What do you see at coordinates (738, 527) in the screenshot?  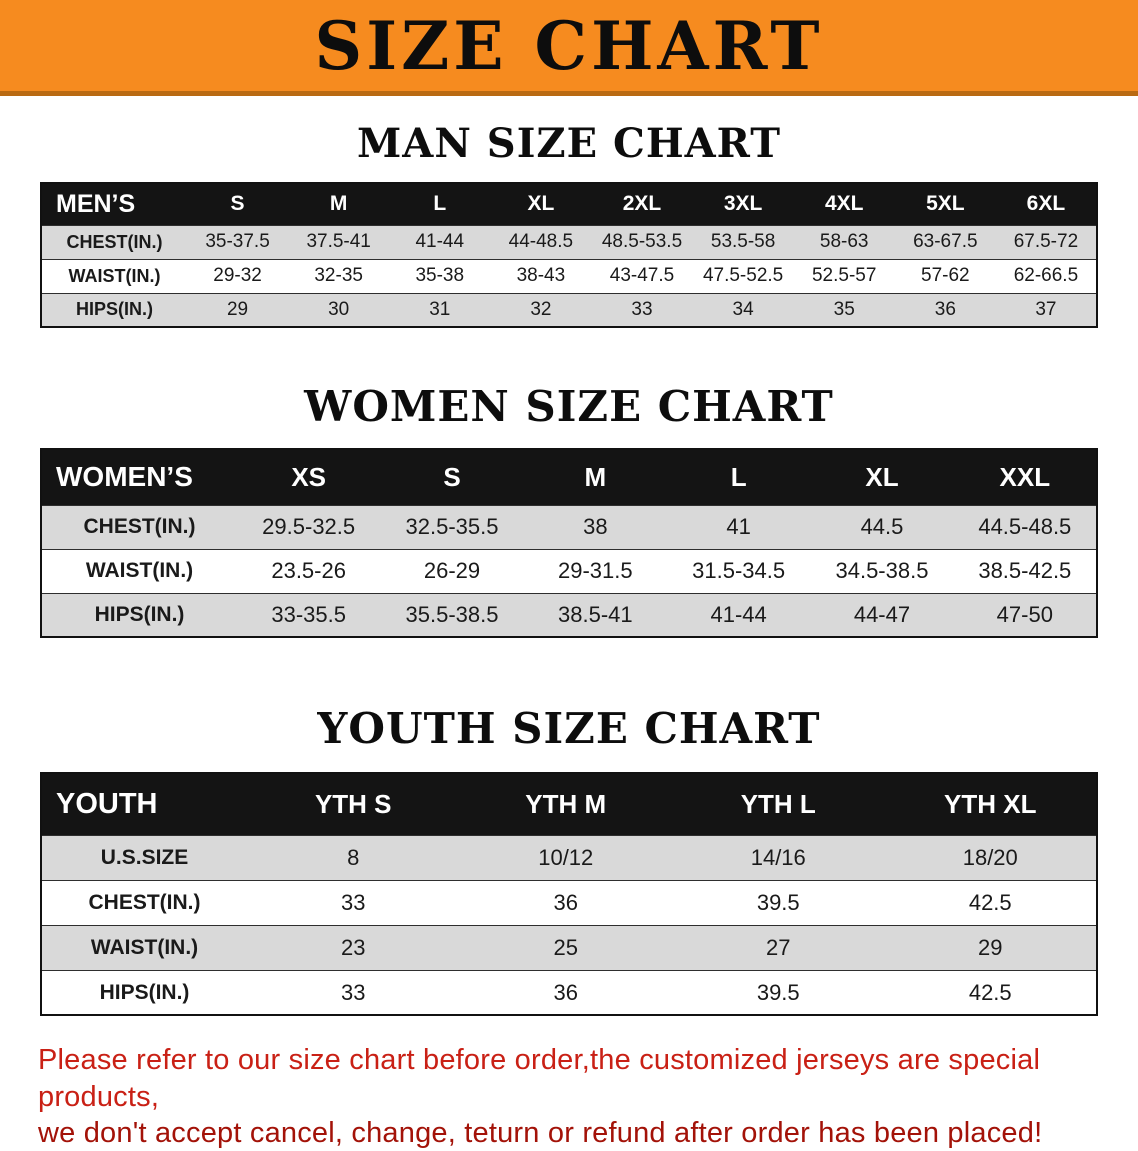 I see `measurement-value-cell: 41` at bounding box center [738, 527].